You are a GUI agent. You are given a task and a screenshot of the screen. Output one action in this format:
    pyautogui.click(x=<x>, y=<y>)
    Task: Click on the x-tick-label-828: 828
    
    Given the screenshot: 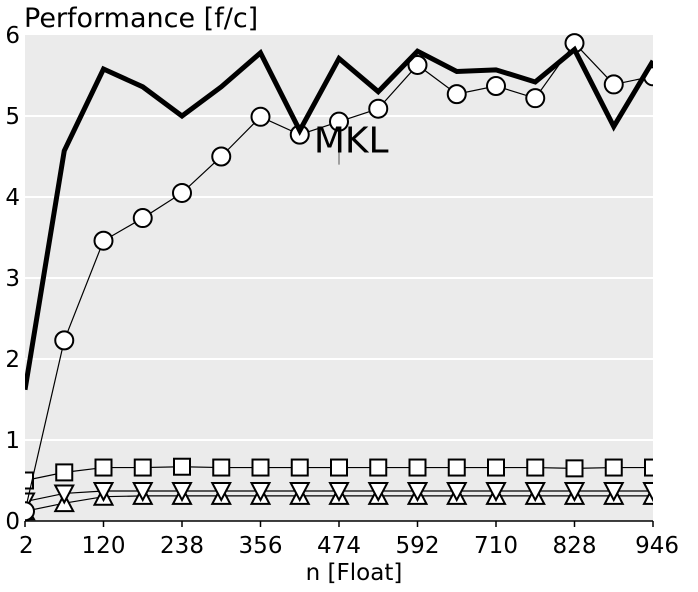 What is the action you would take?
    pyautogui.click(x=575, y=546)
    